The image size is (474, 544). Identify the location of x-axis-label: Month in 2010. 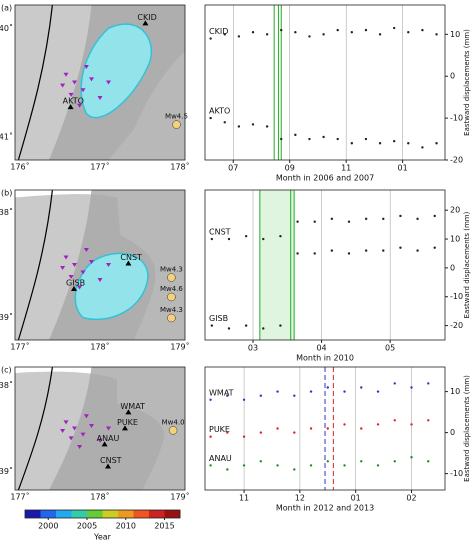
(325, 358).